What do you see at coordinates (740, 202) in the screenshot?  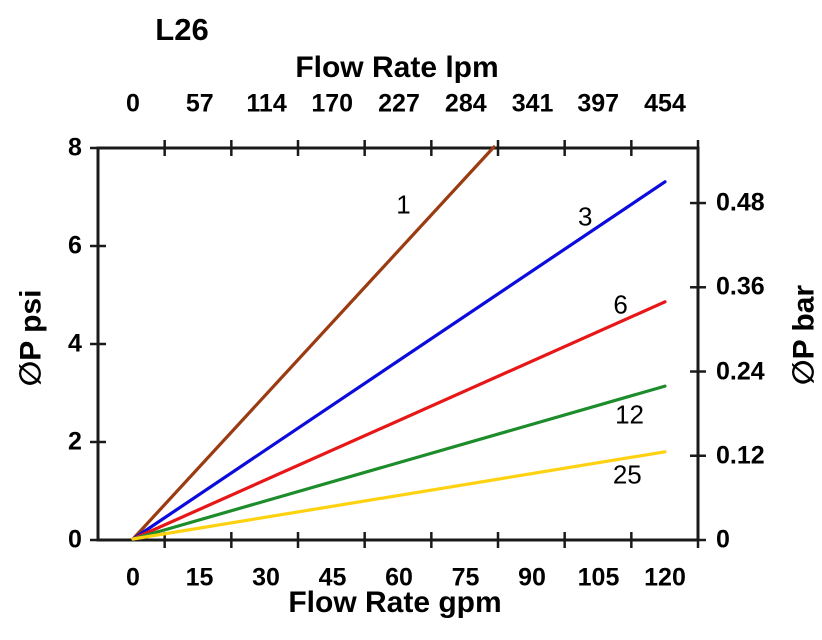 I see `right-axis-tick-label: 0.48` at bounding box center [740, 202].